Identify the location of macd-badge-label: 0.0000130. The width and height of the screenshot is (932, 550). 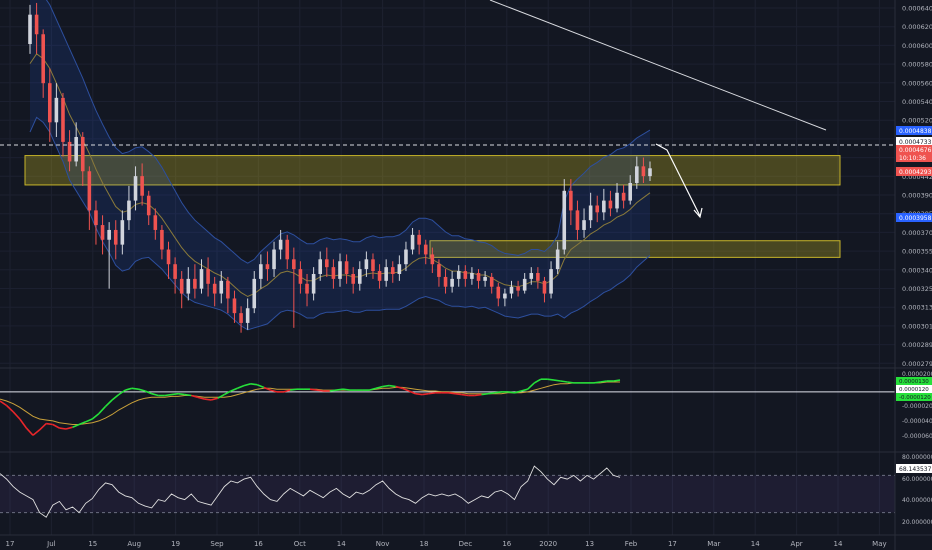
(914, 382).